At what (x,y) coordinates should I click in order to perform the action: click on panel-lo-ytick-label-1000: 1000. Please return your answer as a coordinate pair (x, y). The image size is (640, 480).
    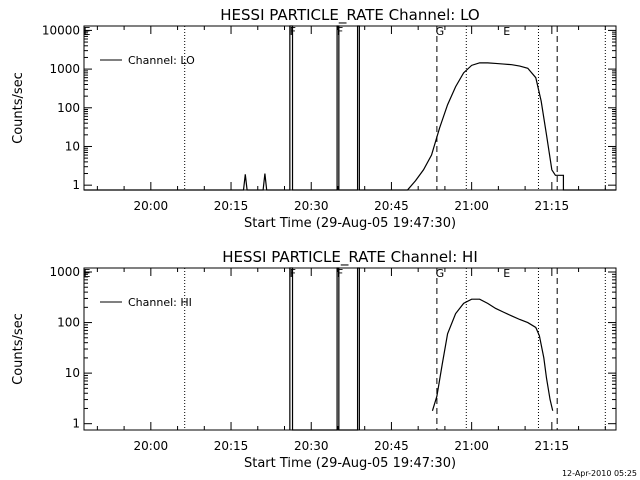
    Looking at the image, I should click on (64, 69).